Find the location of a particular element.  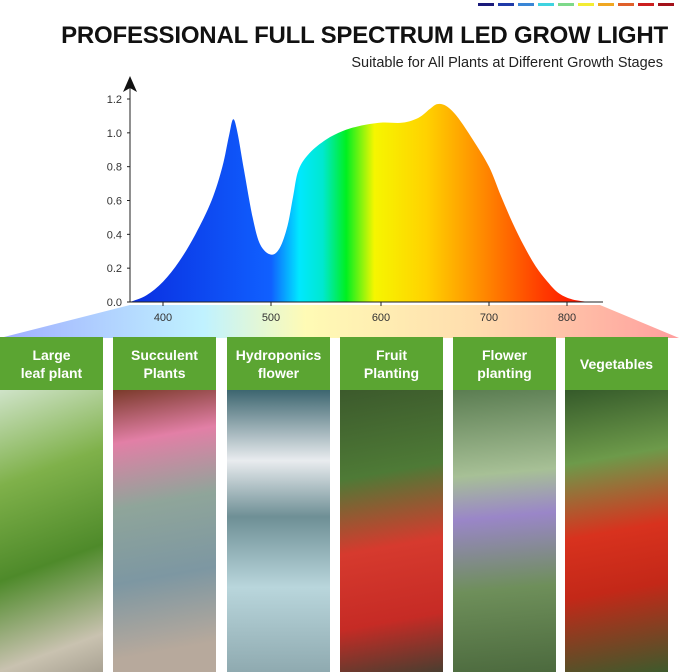

category-label: Succulent Plants is located at coordinates (164, 363).